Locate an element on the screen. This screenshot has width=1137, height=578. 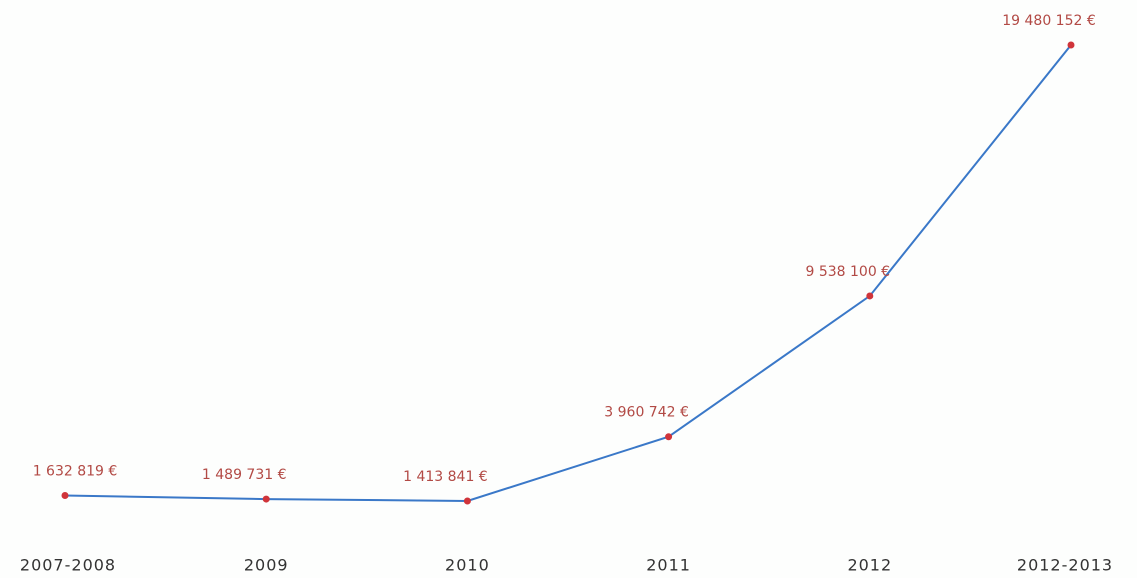
data-label: 1 632 819 € is located at coordinates (75, 471).